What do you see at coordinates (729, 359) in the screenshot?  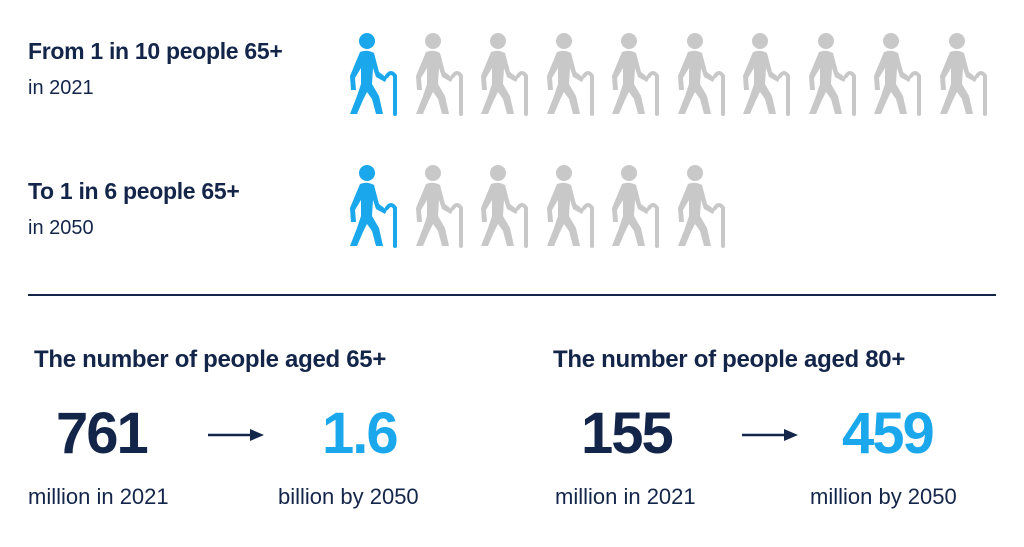 I see `stat-80-title: The number of people aged 80+` at bounding box center [729, 359].